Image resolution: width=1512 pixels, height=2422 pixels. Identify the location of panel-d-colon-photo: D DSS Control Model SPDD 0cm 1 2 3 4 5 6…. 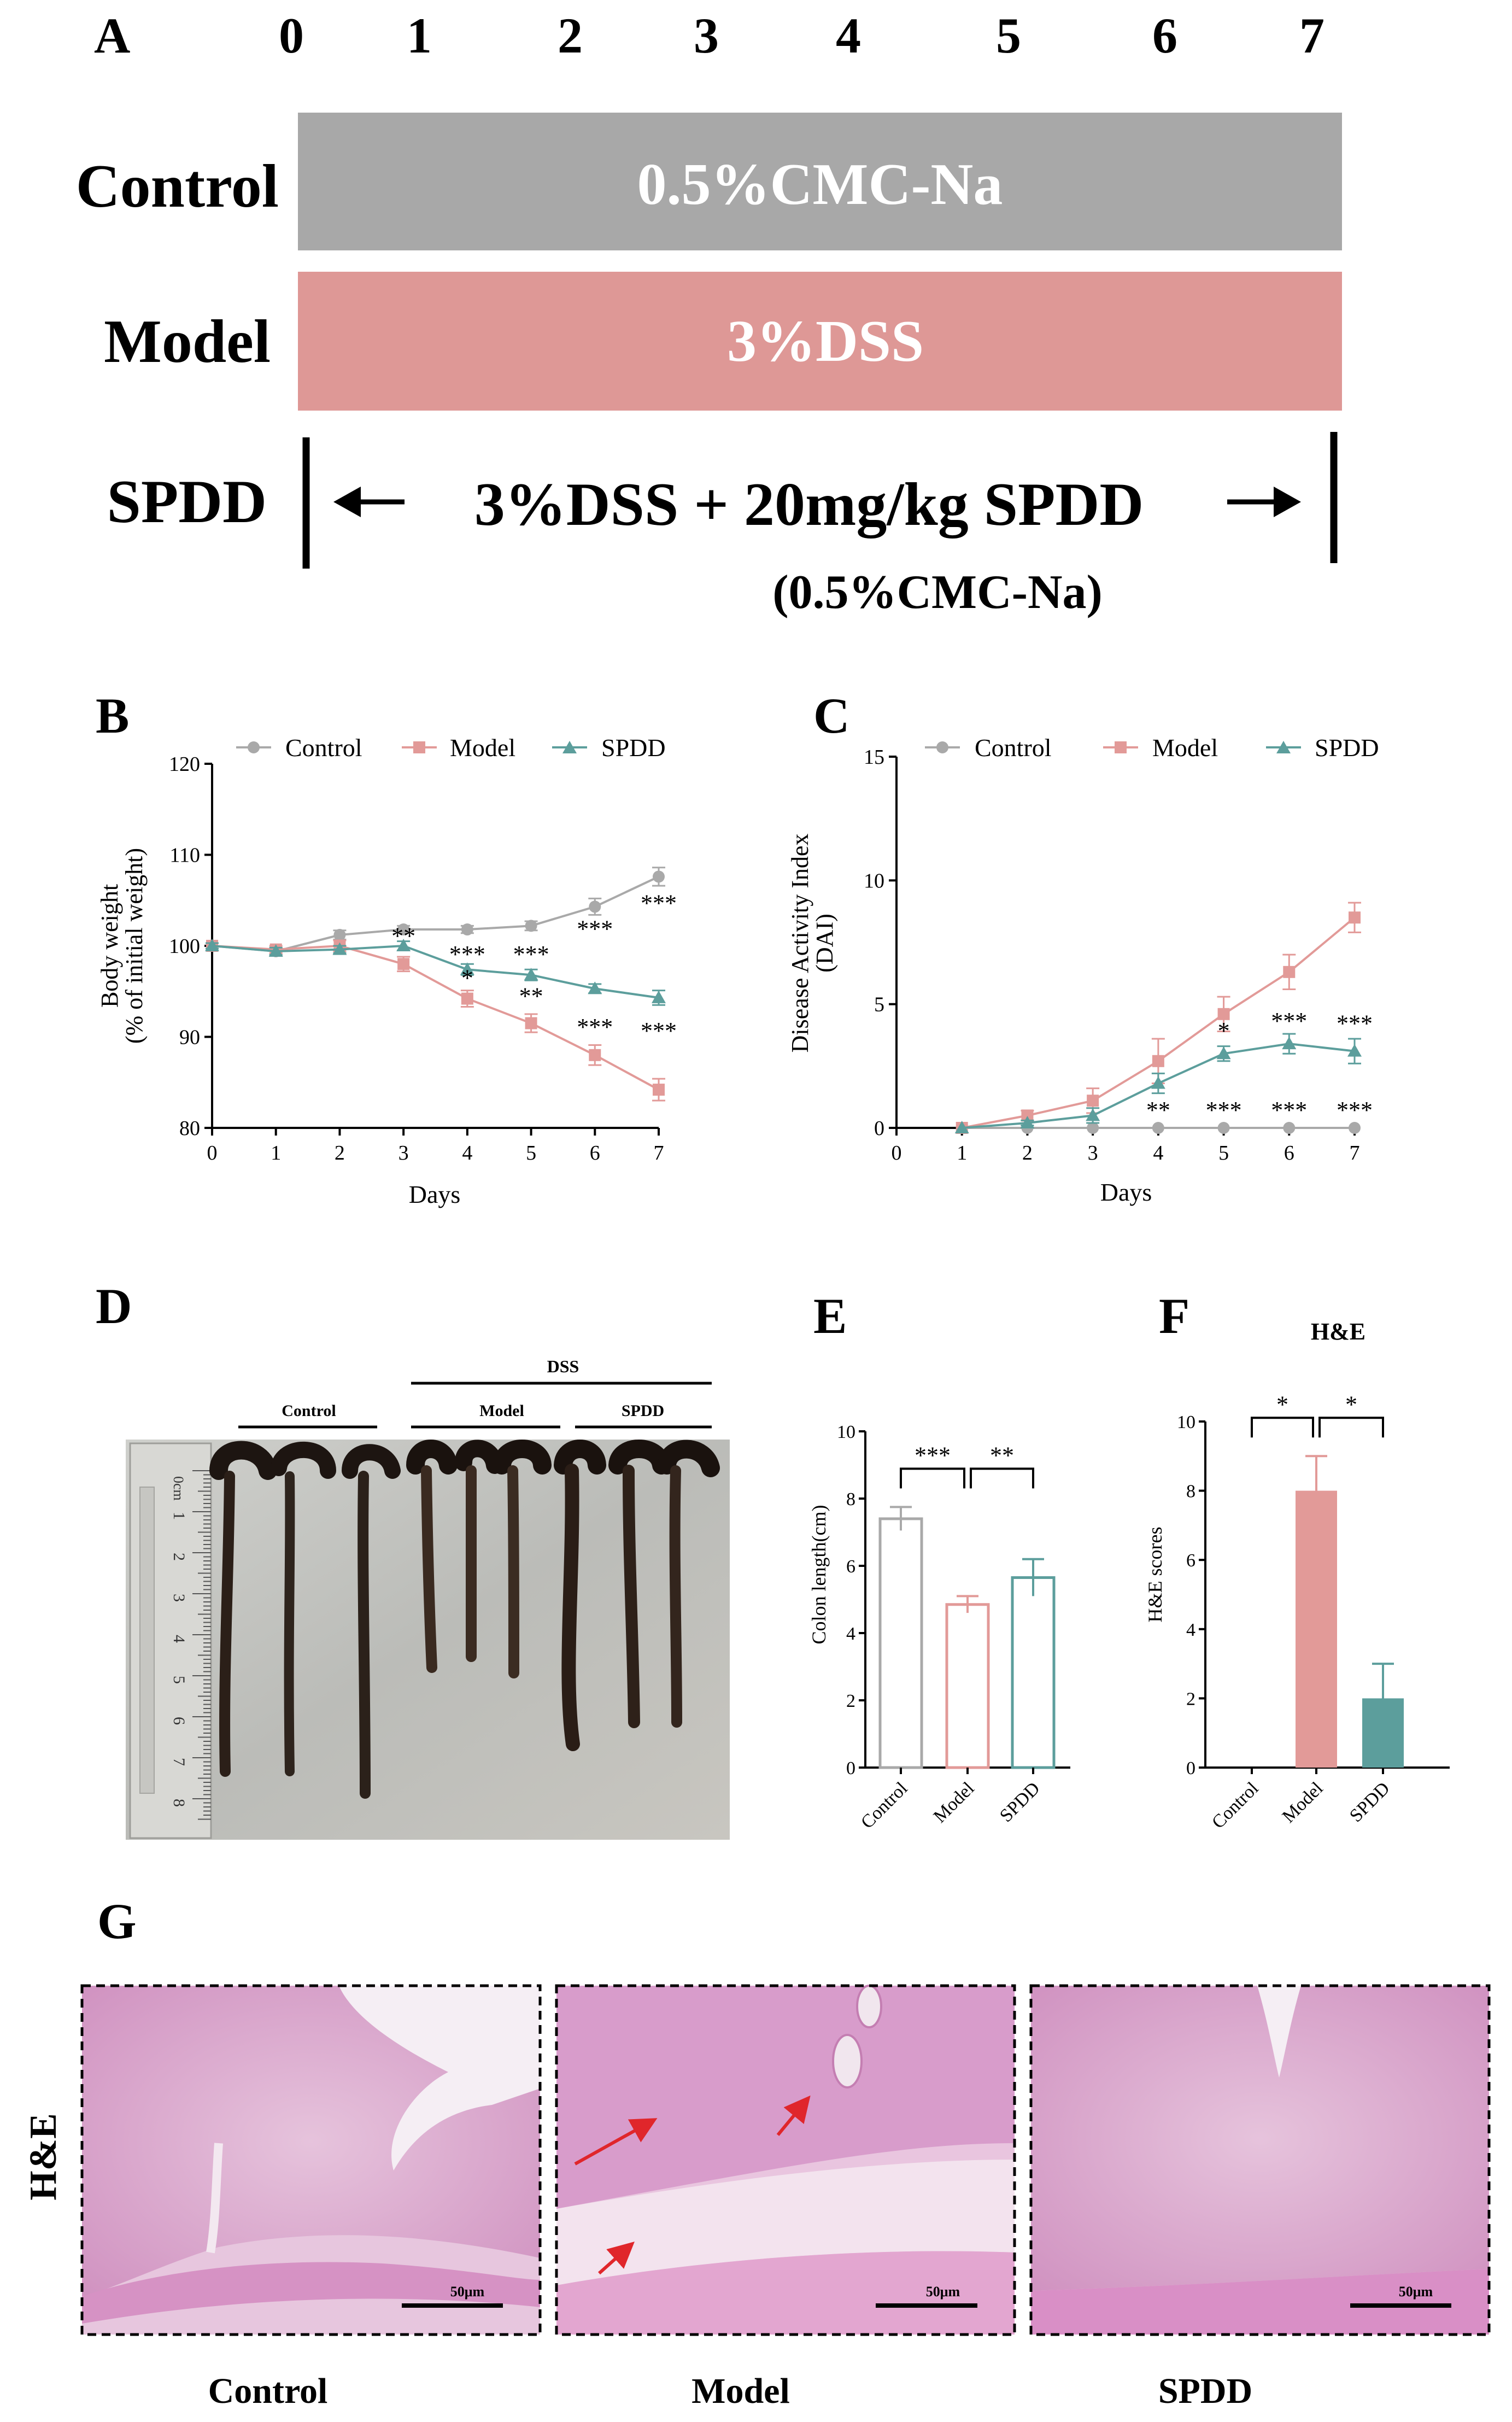
(413, 1559).